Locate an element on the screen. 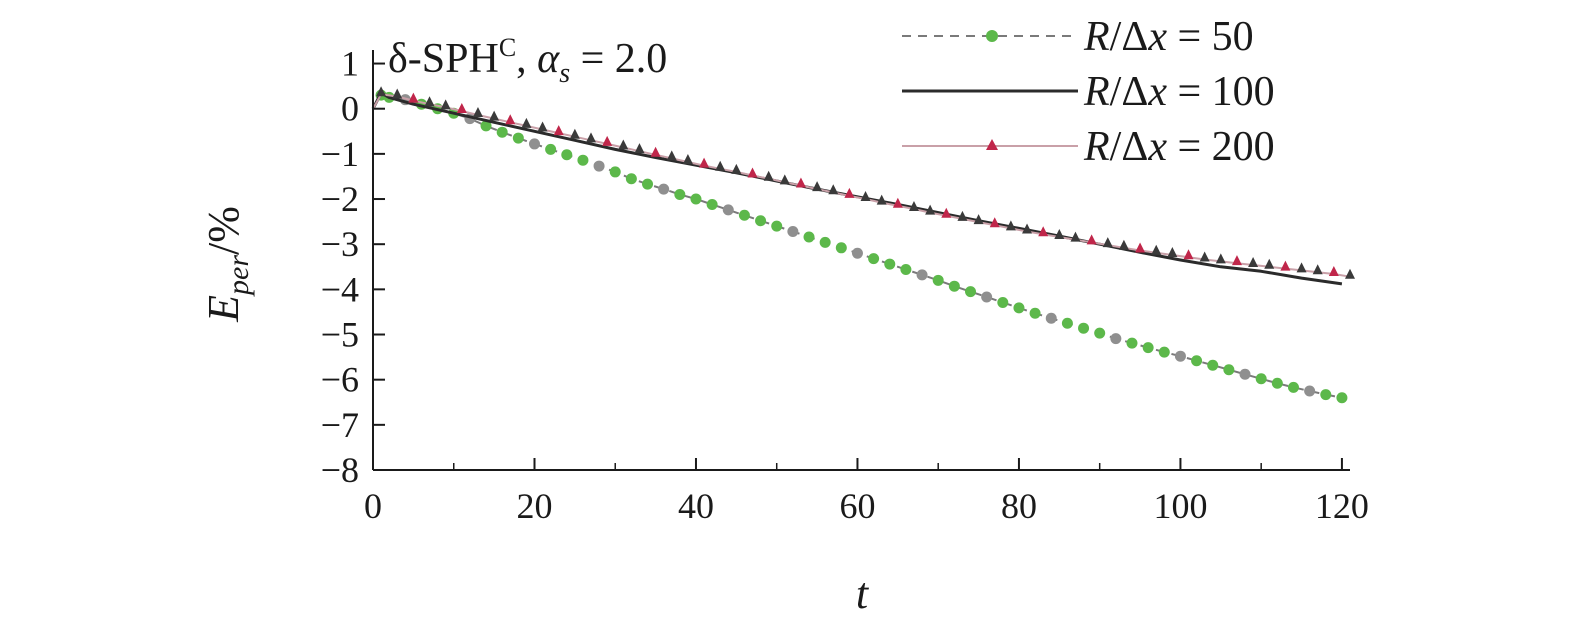 The image size is (1575, 630). legend-label-series-3-c: x is located at coordinates (1157, 147).